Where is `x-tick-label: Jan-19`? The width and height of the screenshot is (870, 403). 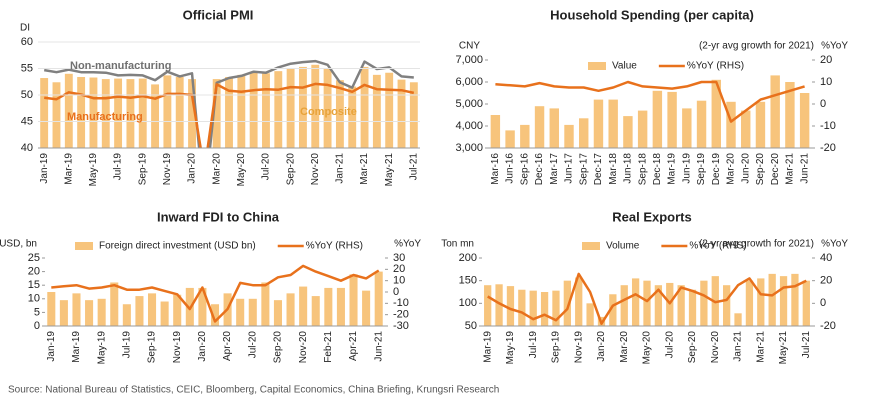 x-tick-label: Jan-19 is located at coordinates (51, 346).